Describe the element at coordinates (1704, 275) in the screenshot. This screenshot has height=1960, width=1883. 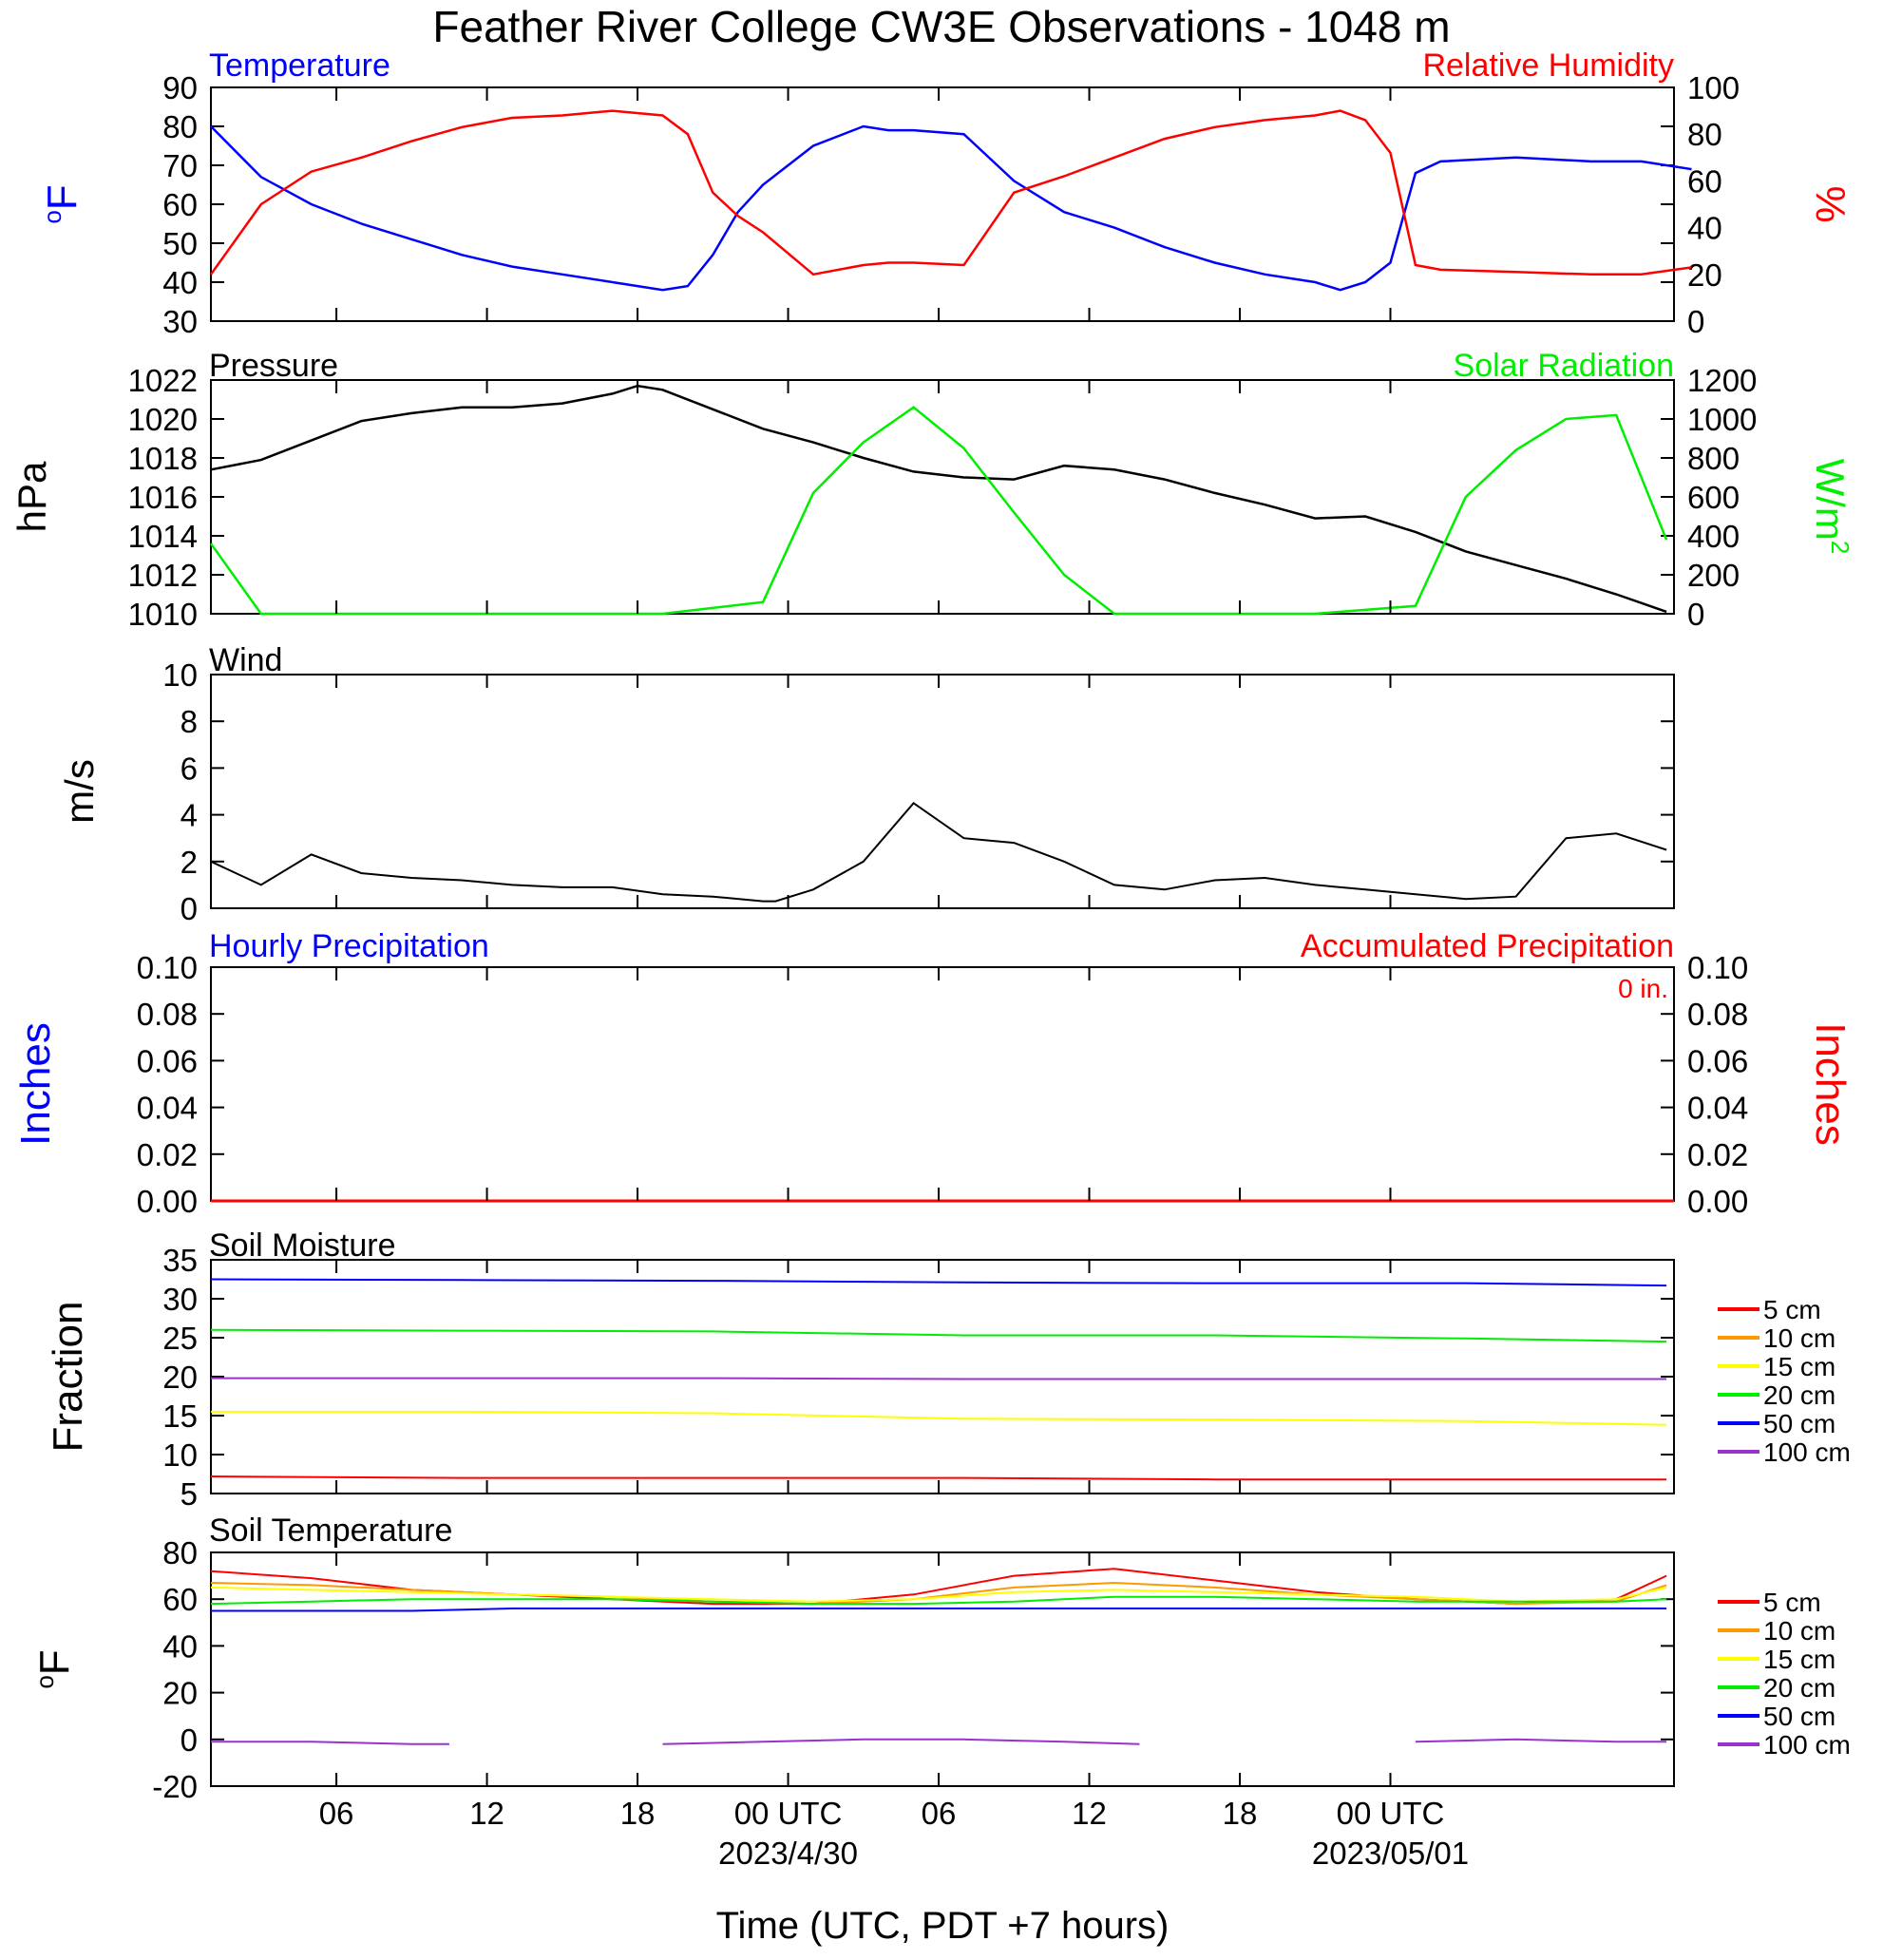
I see `y2-tick-label: 20` at that location.